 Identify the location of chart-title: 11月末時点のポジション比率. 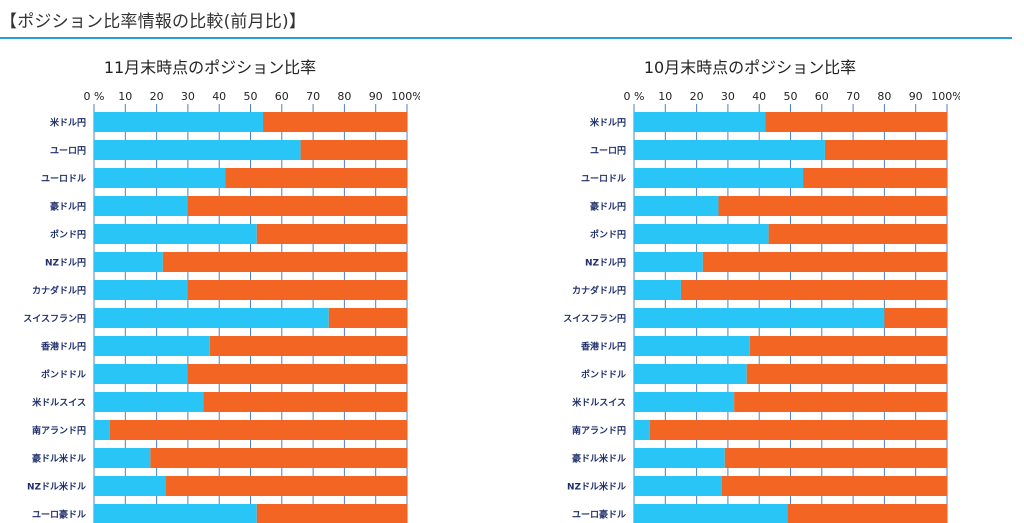
(210, 67).